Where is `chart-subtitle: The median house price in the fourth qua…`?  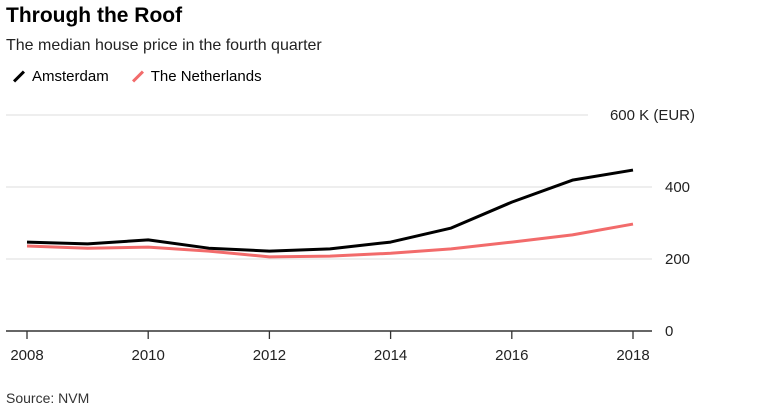 chart-subtitle: The median house price in the fourth qua… is located at coordinates (164, 45).